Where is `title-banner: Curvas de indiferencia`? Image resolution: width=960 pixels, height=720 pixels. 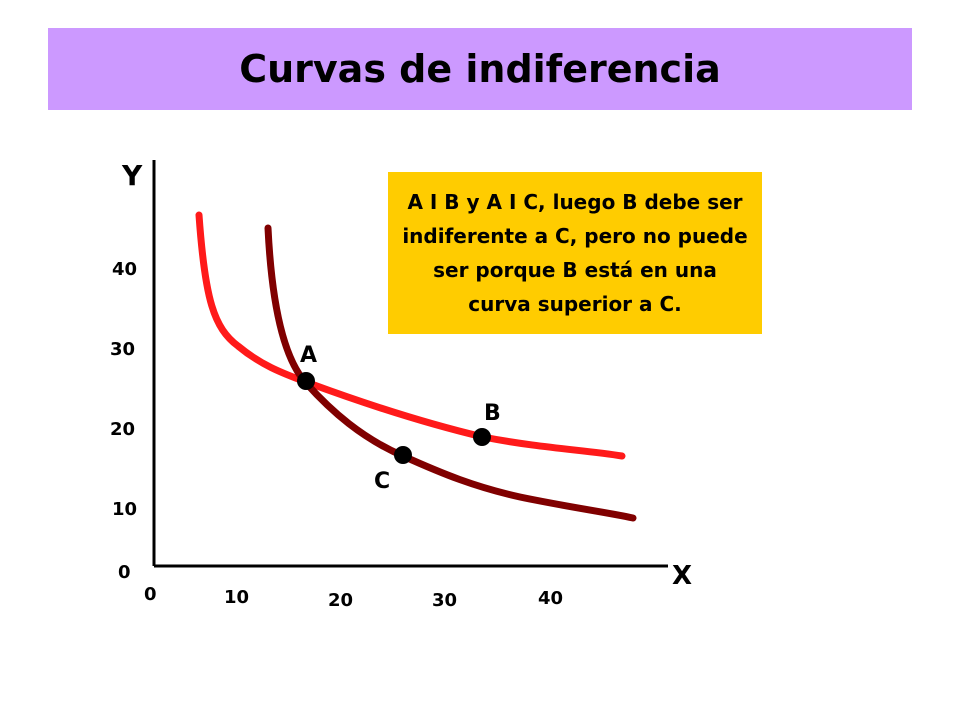 title-banner: Curvas de indiferencia is located at coordinates (480, 69).